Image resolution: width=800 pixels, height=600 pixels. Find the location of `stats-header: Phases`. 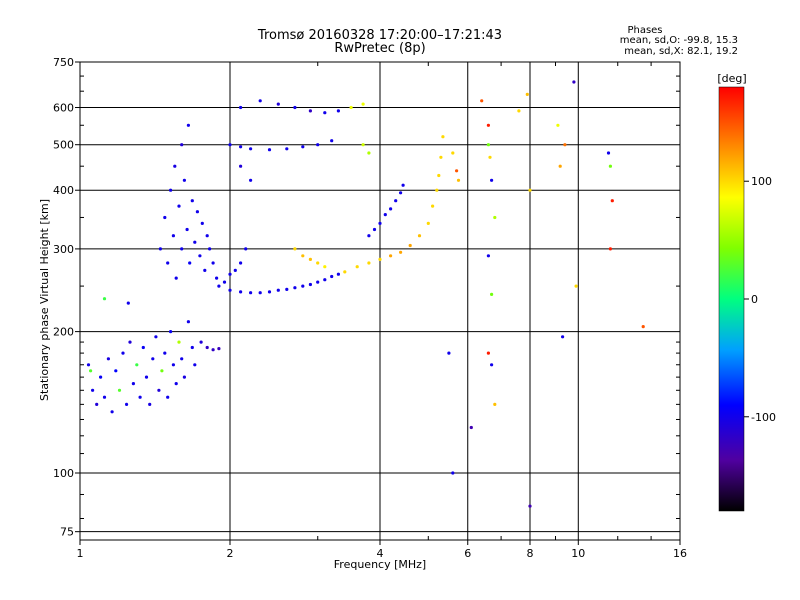

stats-header: Phases is located at coordinates (644, 30).